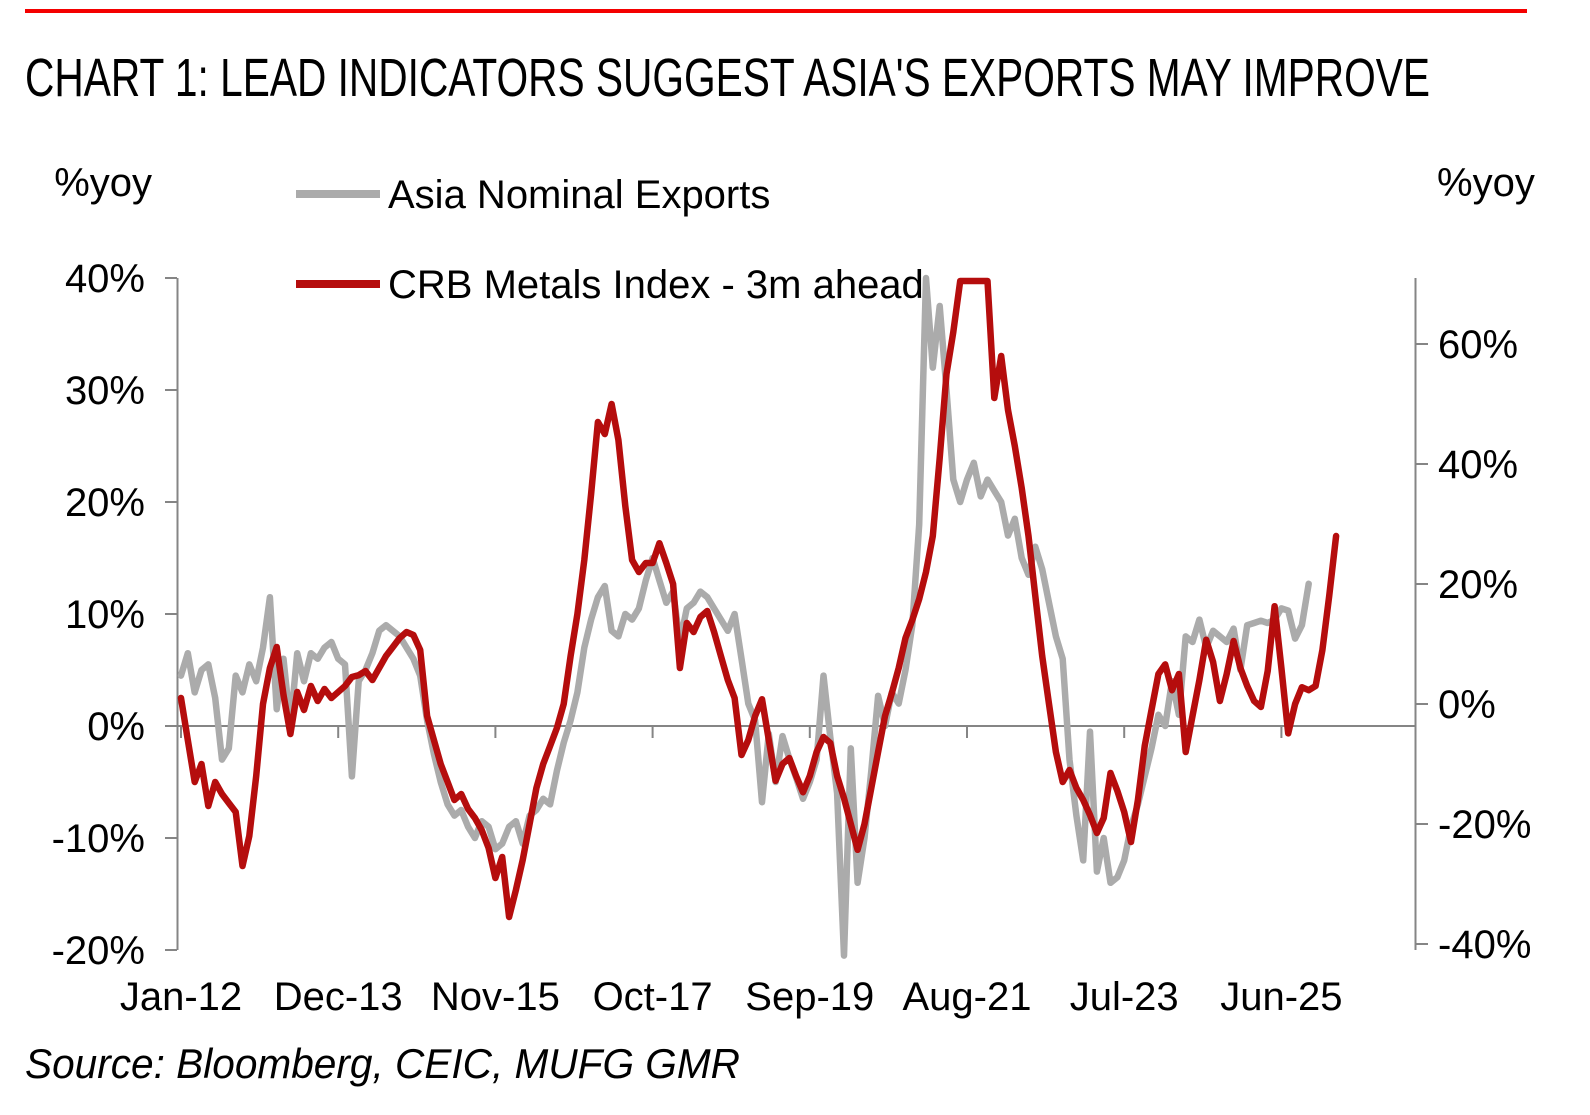 This screenshot has width=1590, height=1115. What do you see at coordinates (181, 997) in the screenshot?
I see `x-tick-label: Jan-12` at bounding box center [181, 997].